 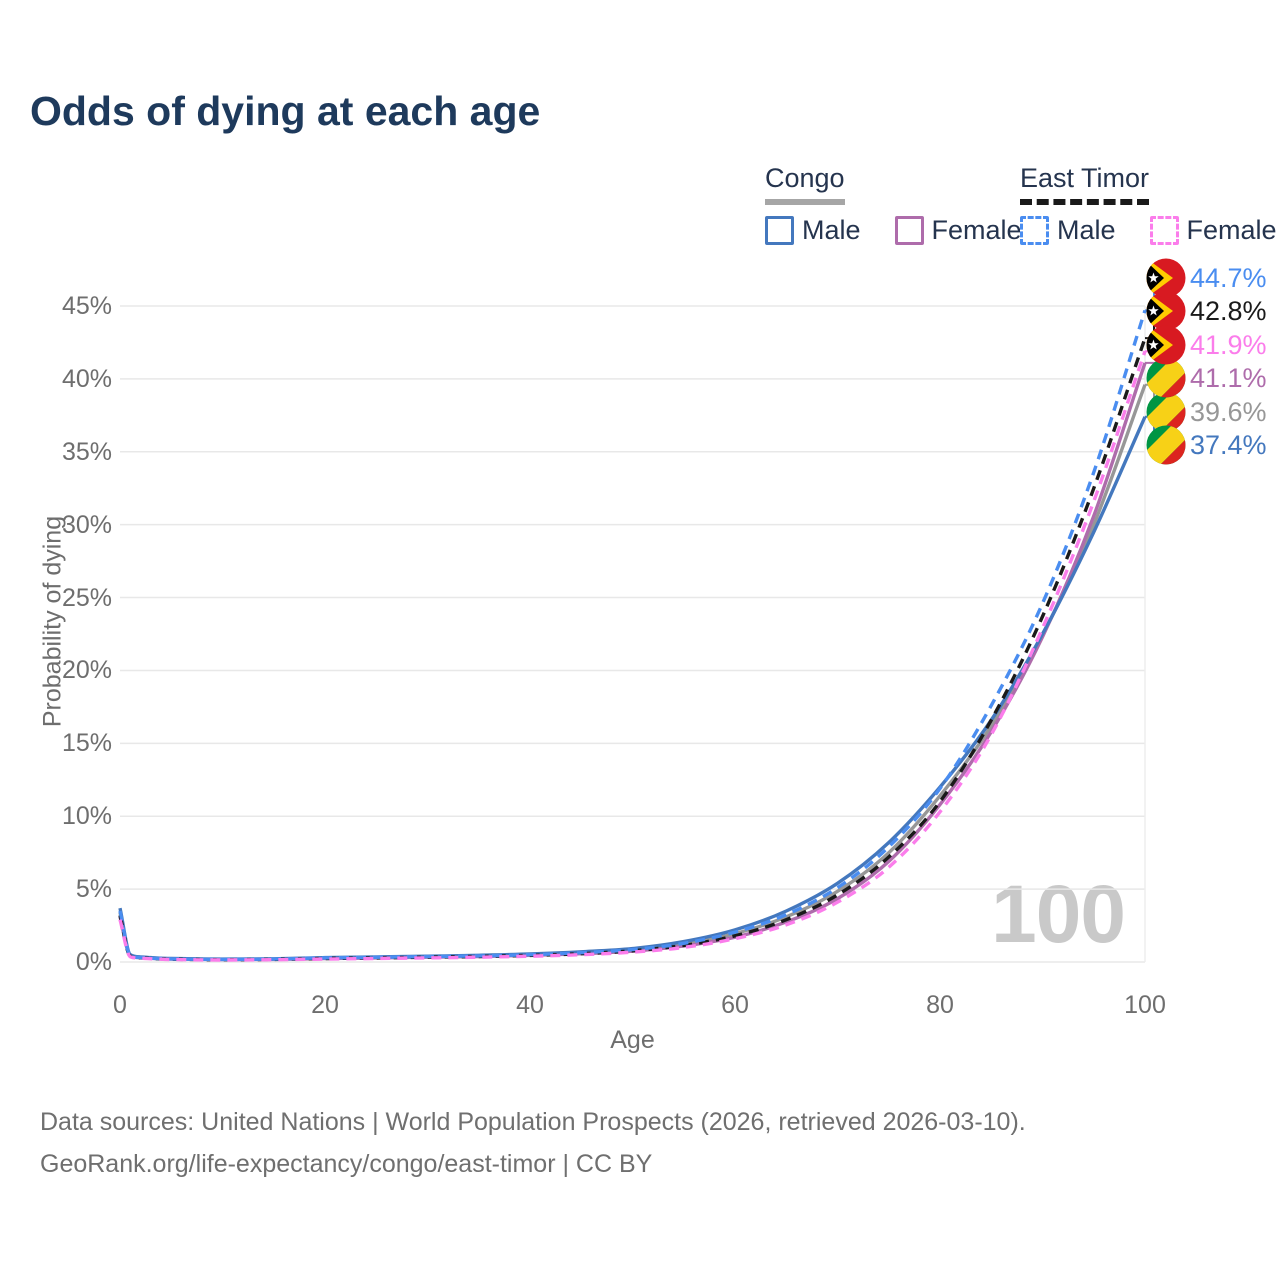 I want to click on y-tick-label: 40%, so click(x=86, y=378).